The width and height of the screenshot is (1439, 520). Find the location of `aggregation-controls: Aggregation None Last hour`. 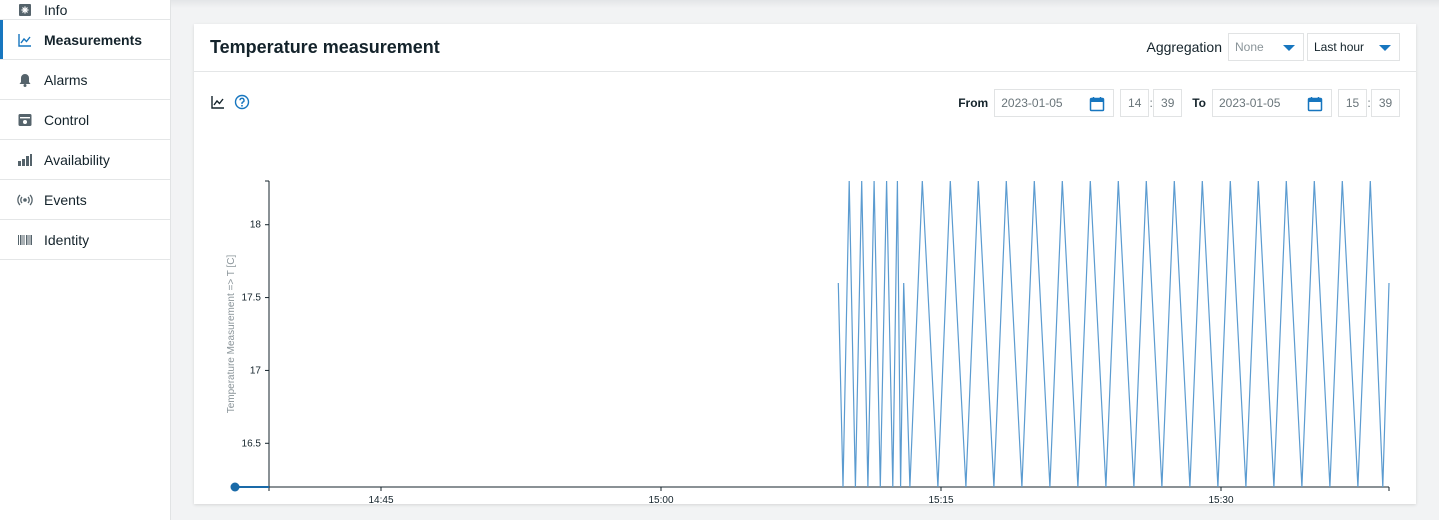

aggregation-controls: Aggregation None Last hour is located at coordinates (1273, 47).